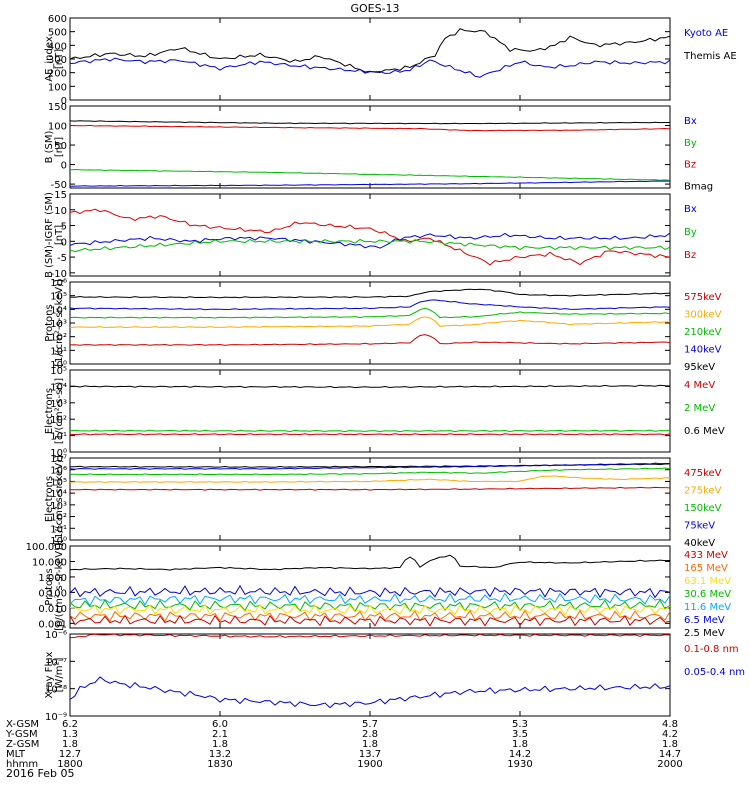 This screenshot has width=750, height=800. What do you see at coordinates (703, 314) in the screenshot?
I see `legend-entry: 300keV` at bounding box center [703, 314].